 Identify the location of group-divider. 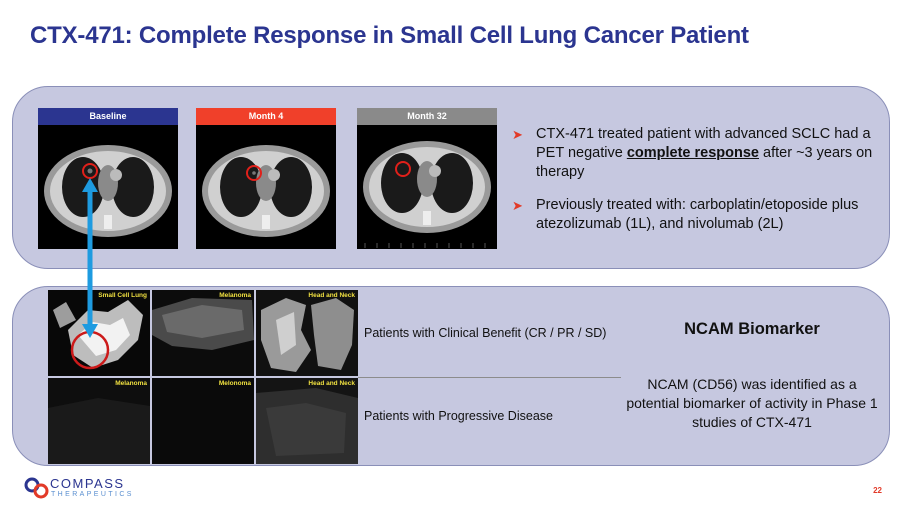
(489, 377).